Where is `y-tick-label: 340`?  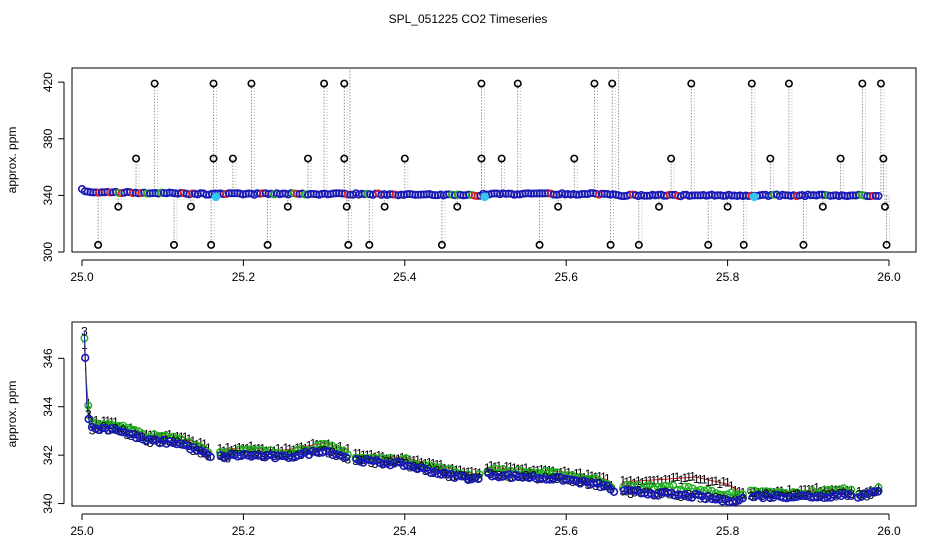 y-tick-label: 340 is located at coordinates (48, 195).